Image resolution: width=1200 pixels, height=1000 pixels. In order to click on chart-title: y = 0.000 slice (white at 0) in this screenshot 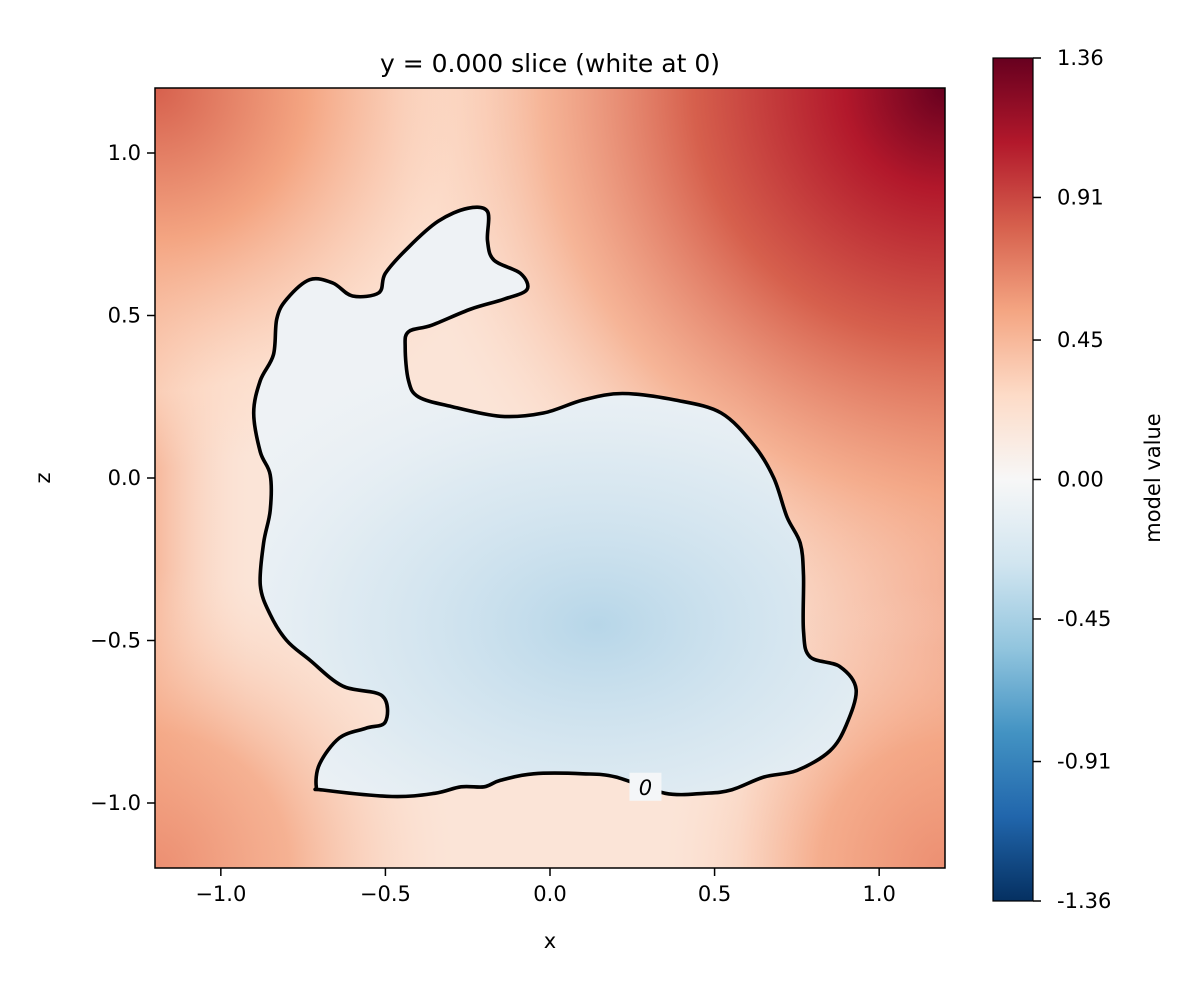, I will do `click(550, 63)`.